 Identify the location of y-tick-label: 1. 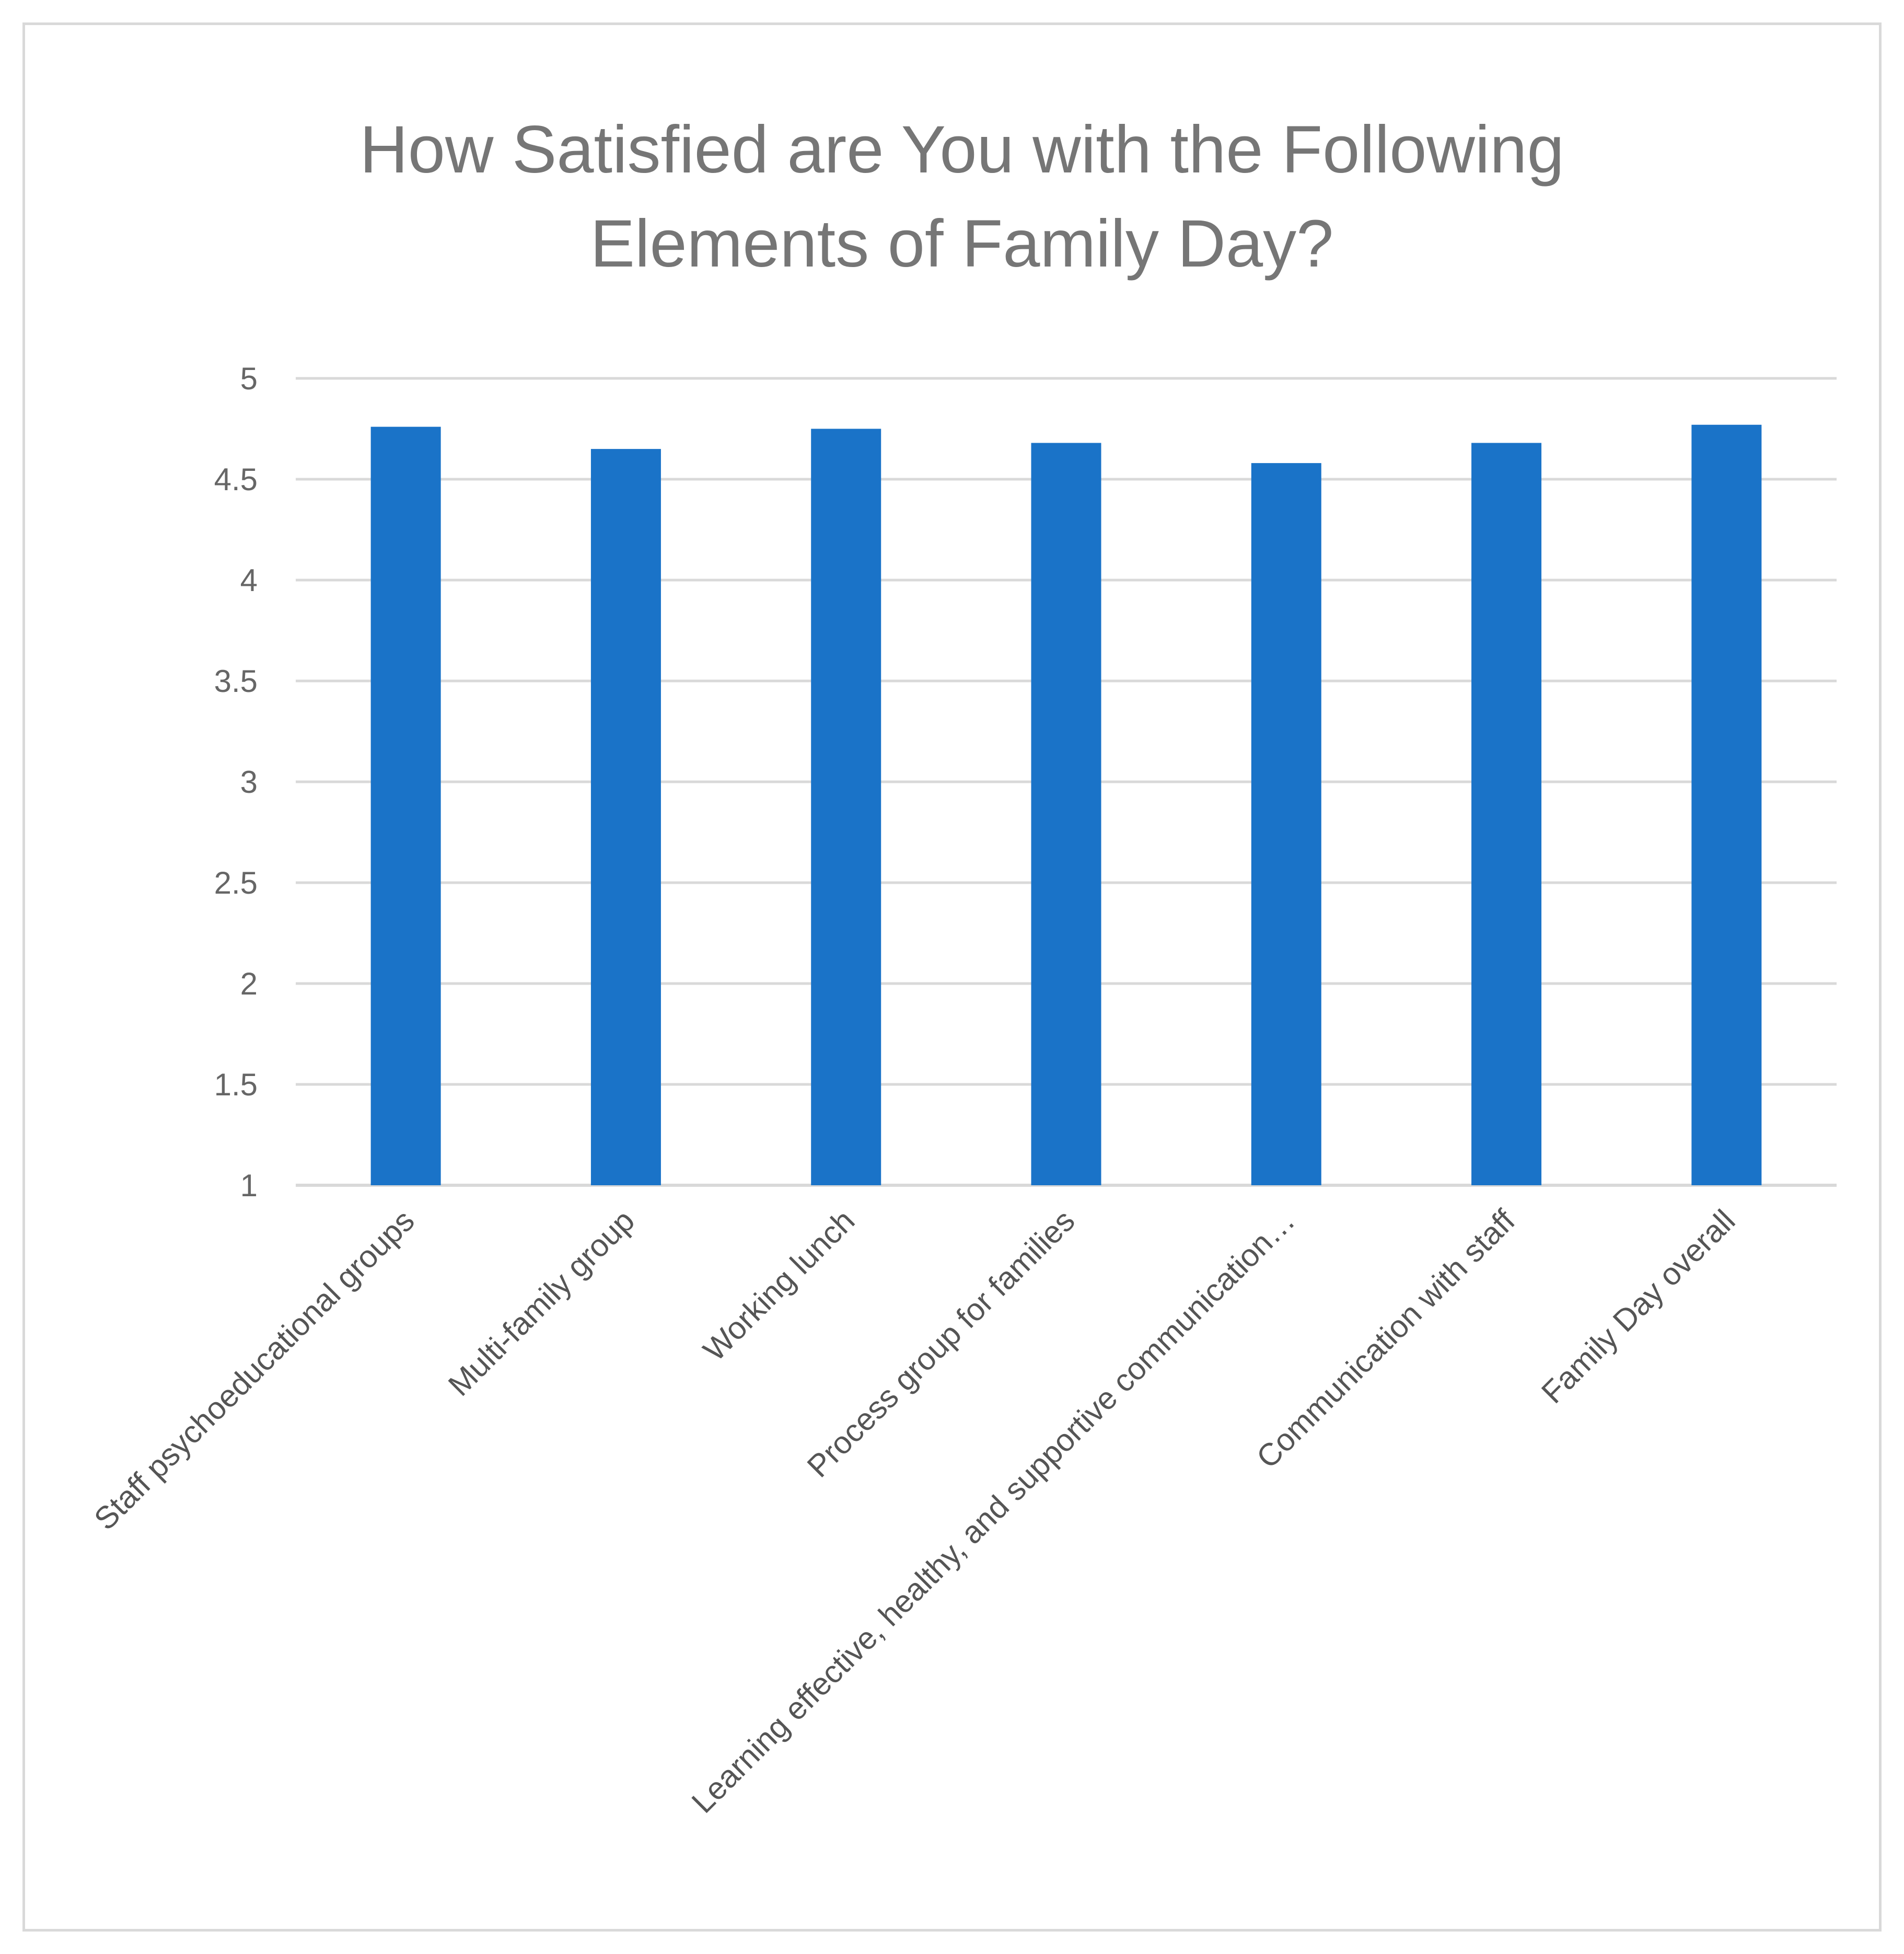
(249, 1185).